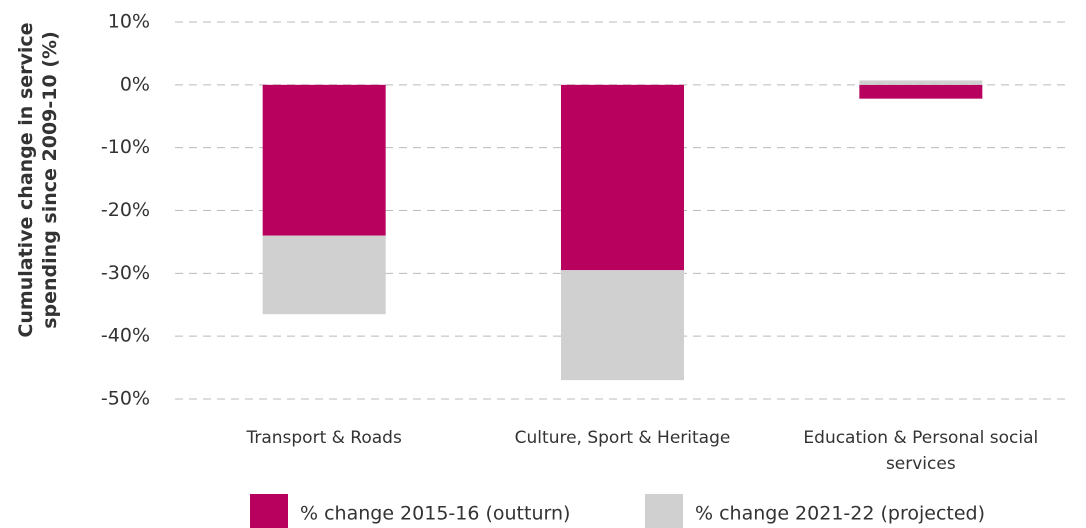 The width and height of the screenshot is (1086, 528). I want to click on legend-label: % change 2021-22 (projected), so click(840, 514).